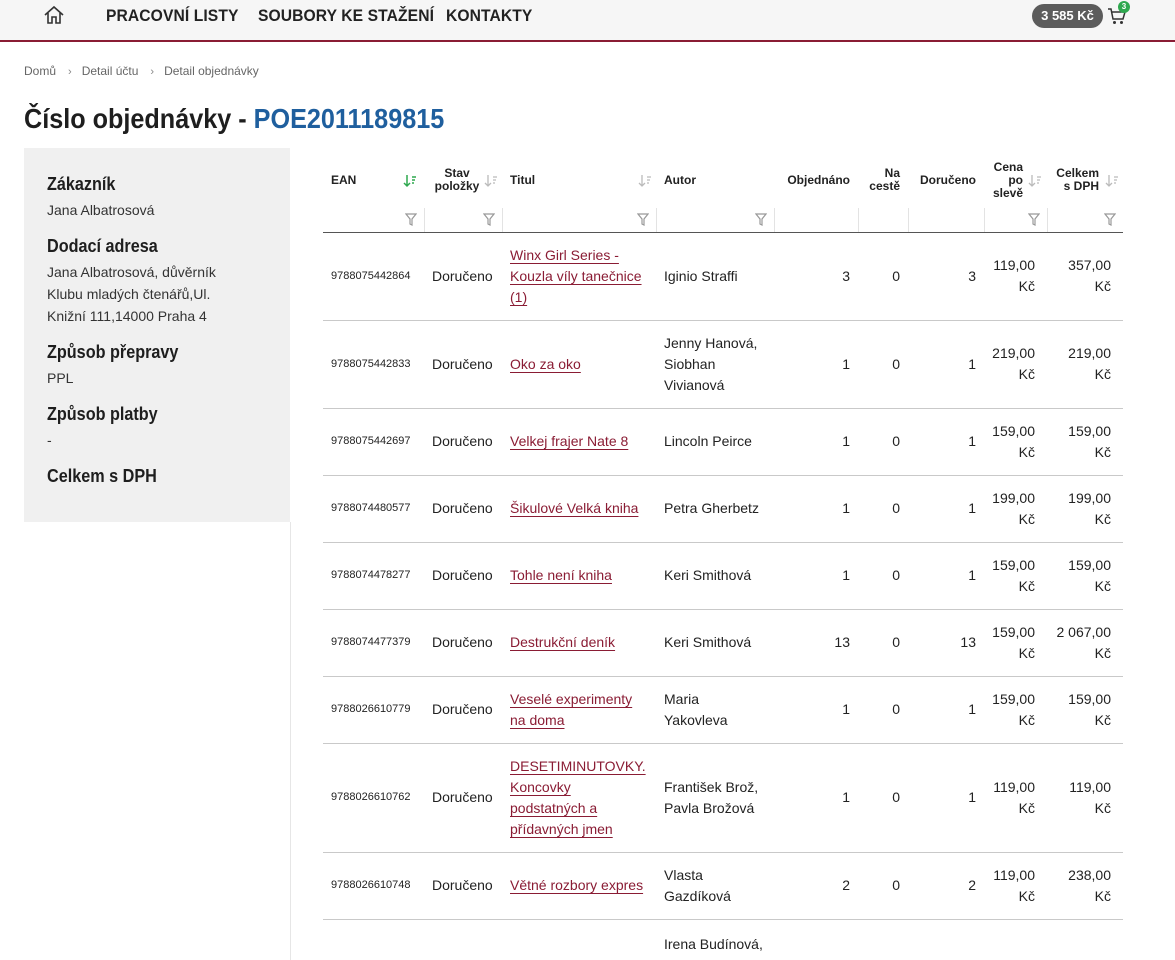  Describe the element at coordinates (694, 384) in the screenshot. I see `author-line: Vivianová` at that location.